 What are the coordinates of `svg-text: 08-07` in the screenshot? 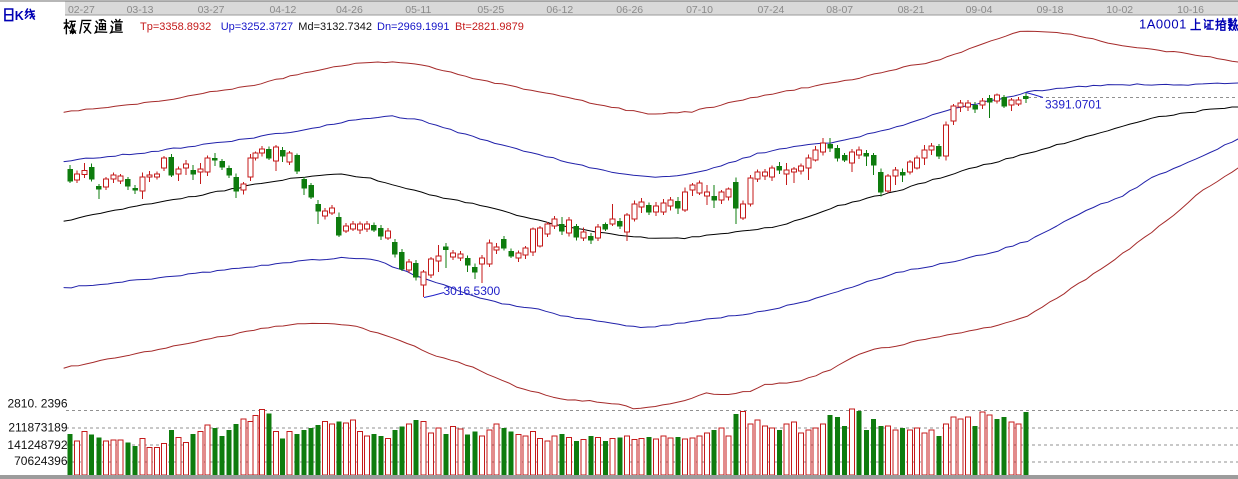 It's located at (839, 10).